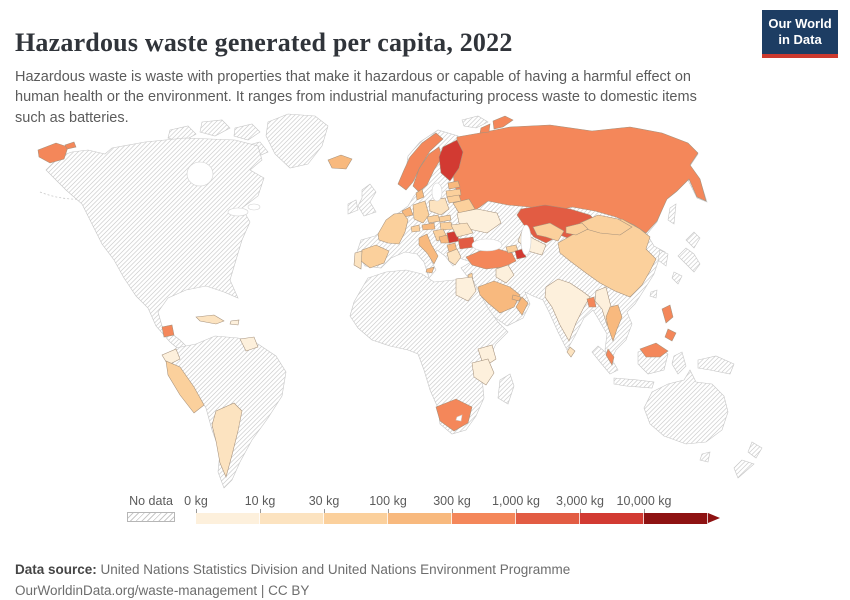  Describe the element at coordinates (393, 228) in the screenshot. I see `country-france` at that location.